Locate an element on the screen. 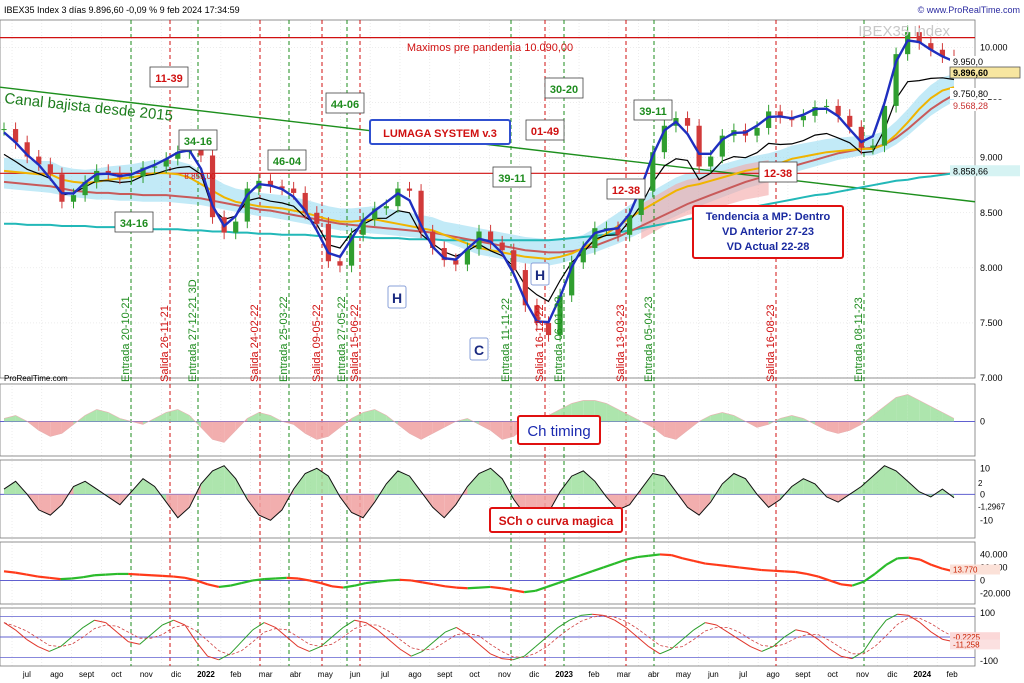 The width and height of the screenshot is (1024, 683). ch-zero-label: 0 is located at coordinates (982, 421).